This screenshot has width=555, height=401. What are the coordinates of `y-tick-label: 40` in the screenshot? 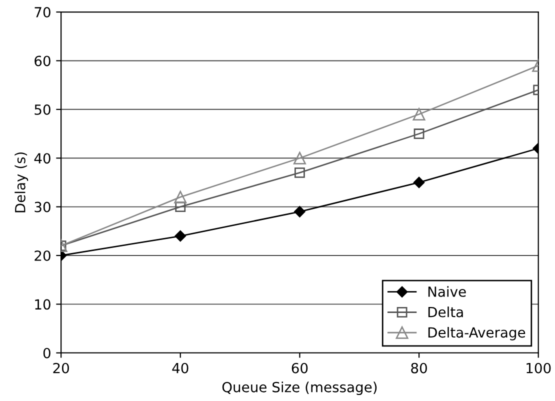 It's located at (42, 158).